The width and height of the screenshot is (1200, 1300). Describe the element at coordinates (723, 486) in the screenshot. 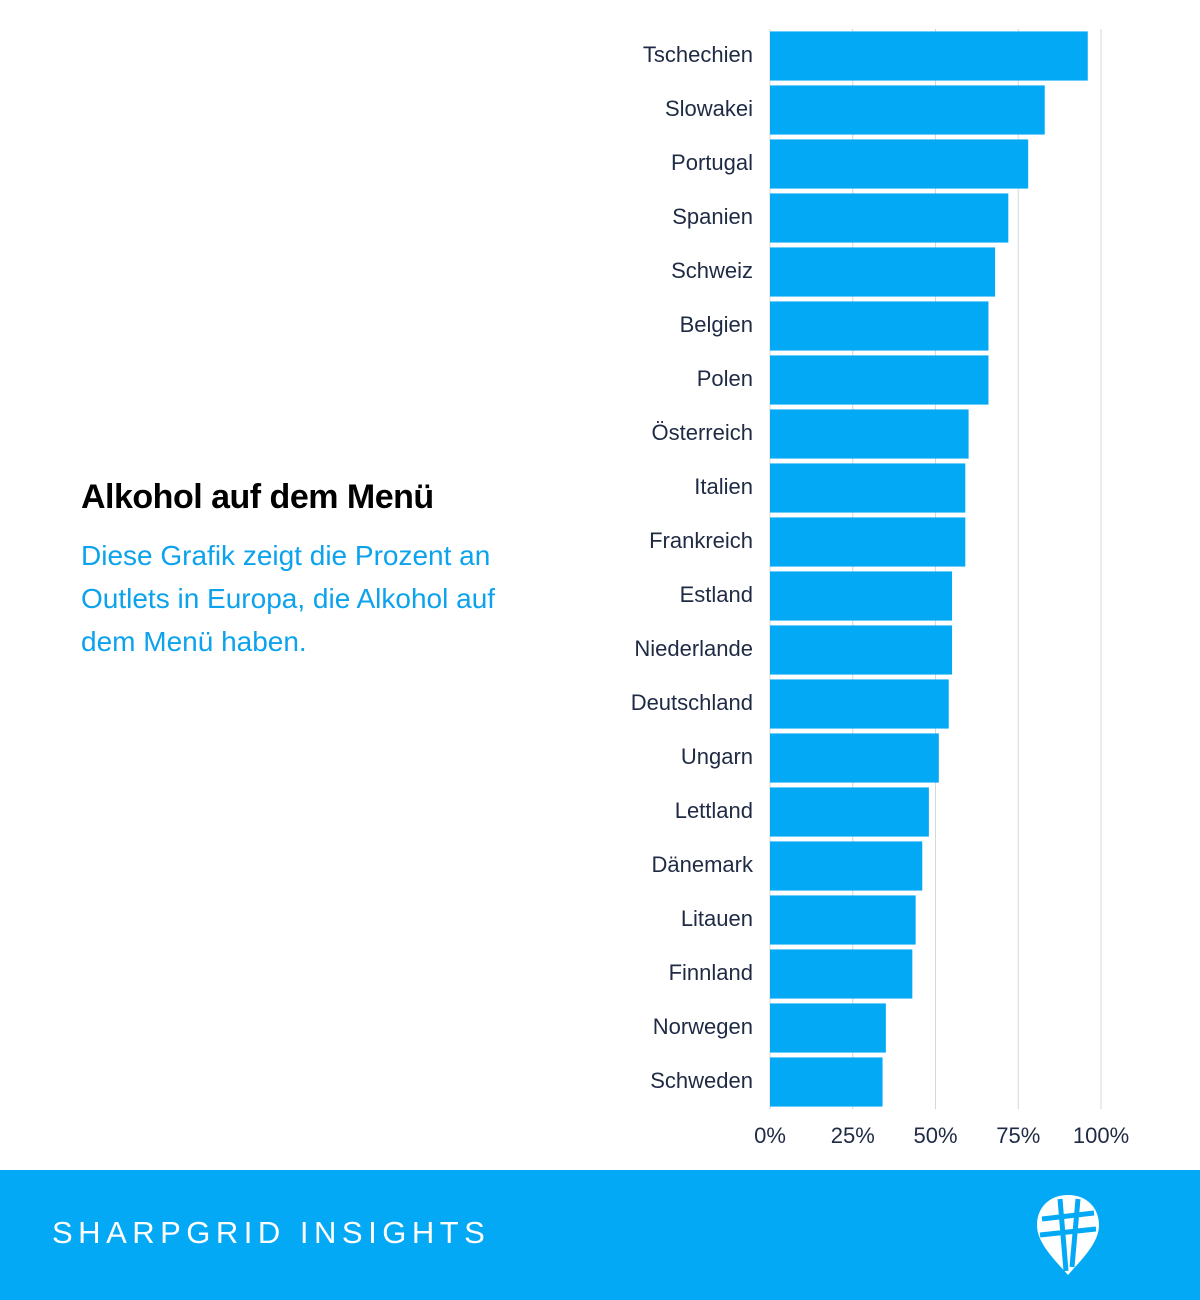

I see `y-tick-label: Italien` at that location.